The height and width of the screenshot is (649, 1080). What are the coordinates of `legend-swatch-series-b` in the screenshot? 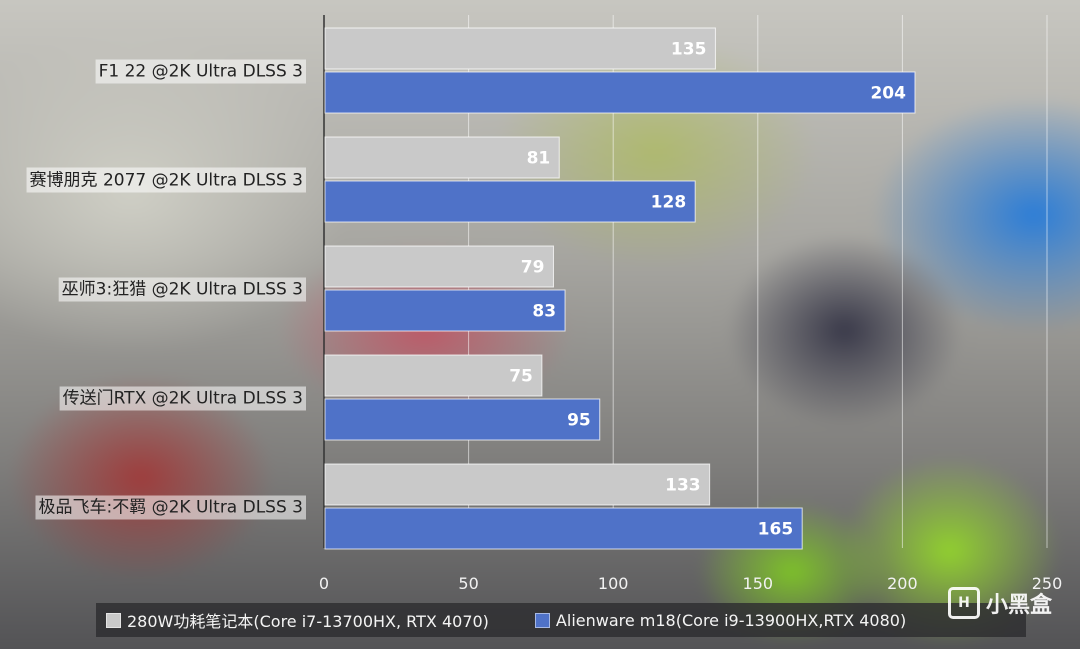 It's located at (542, 620).